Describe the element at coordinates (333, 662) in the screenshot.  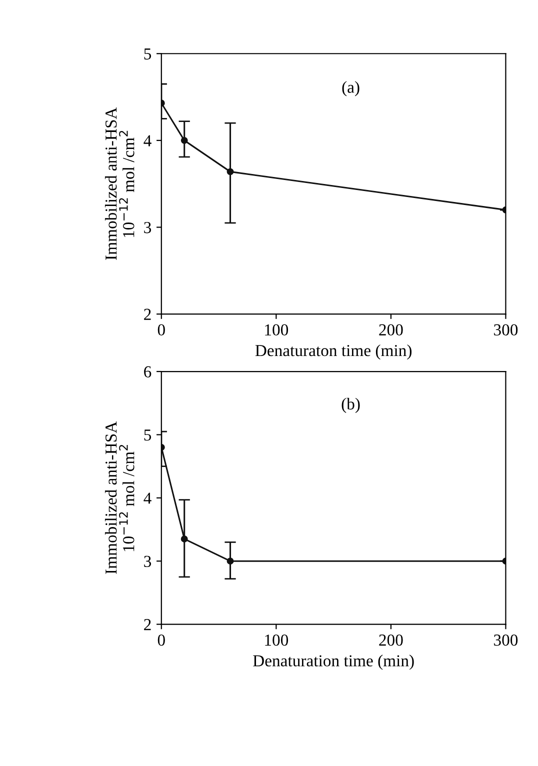
I see `x-axis-title: Denaturation time (min)` at that location.